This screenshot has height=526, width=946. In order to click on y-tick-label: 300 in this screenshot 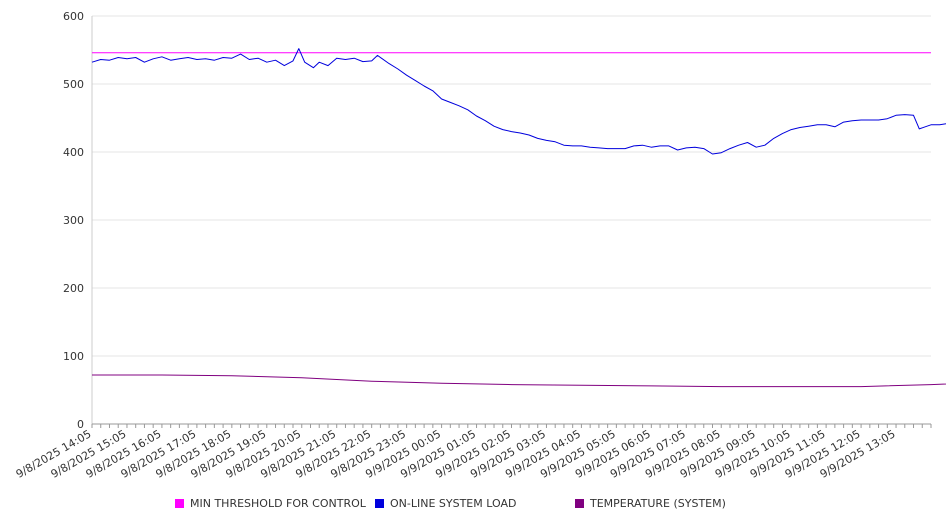, I will do `click(73, 220)`.